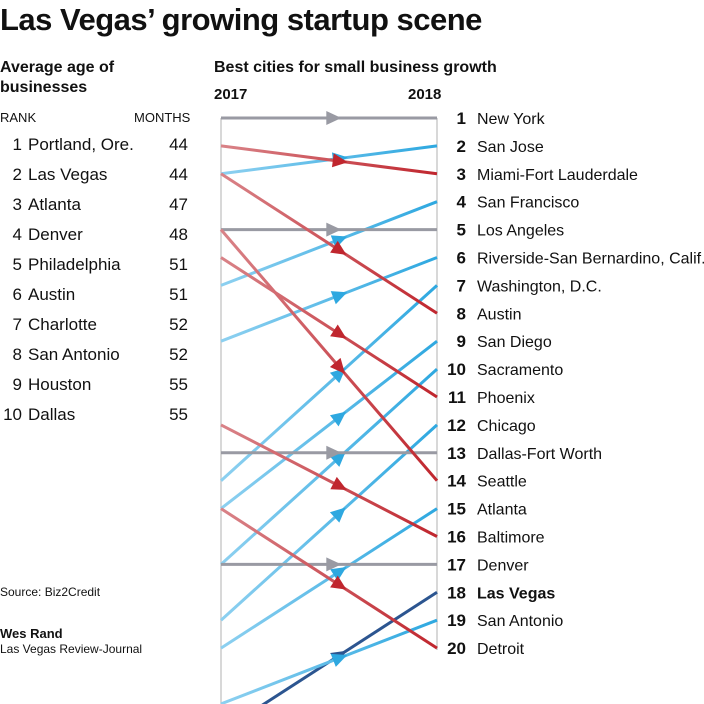 Image resolution: width=704 pixels, height=704 pixels. What do you see at coordinates (520, 231) in the screenshot?
I see `city-label: Los Angeles` at bounding box center [520, 231].